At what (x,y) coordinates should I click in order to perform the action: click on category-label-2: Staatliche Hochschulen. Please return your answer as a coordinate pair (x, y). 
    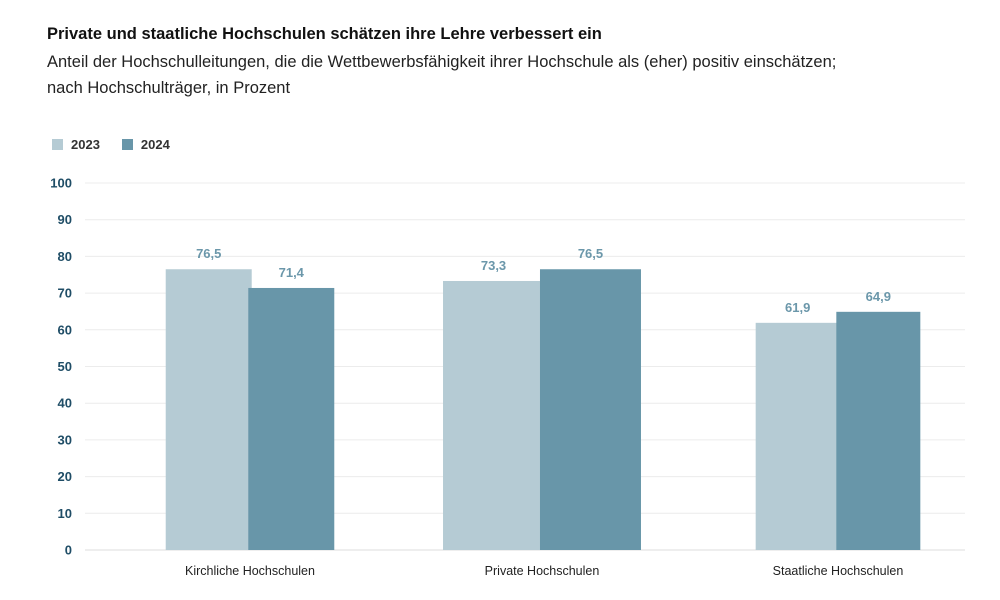
    Looking at the image, I should click on (838, 571).